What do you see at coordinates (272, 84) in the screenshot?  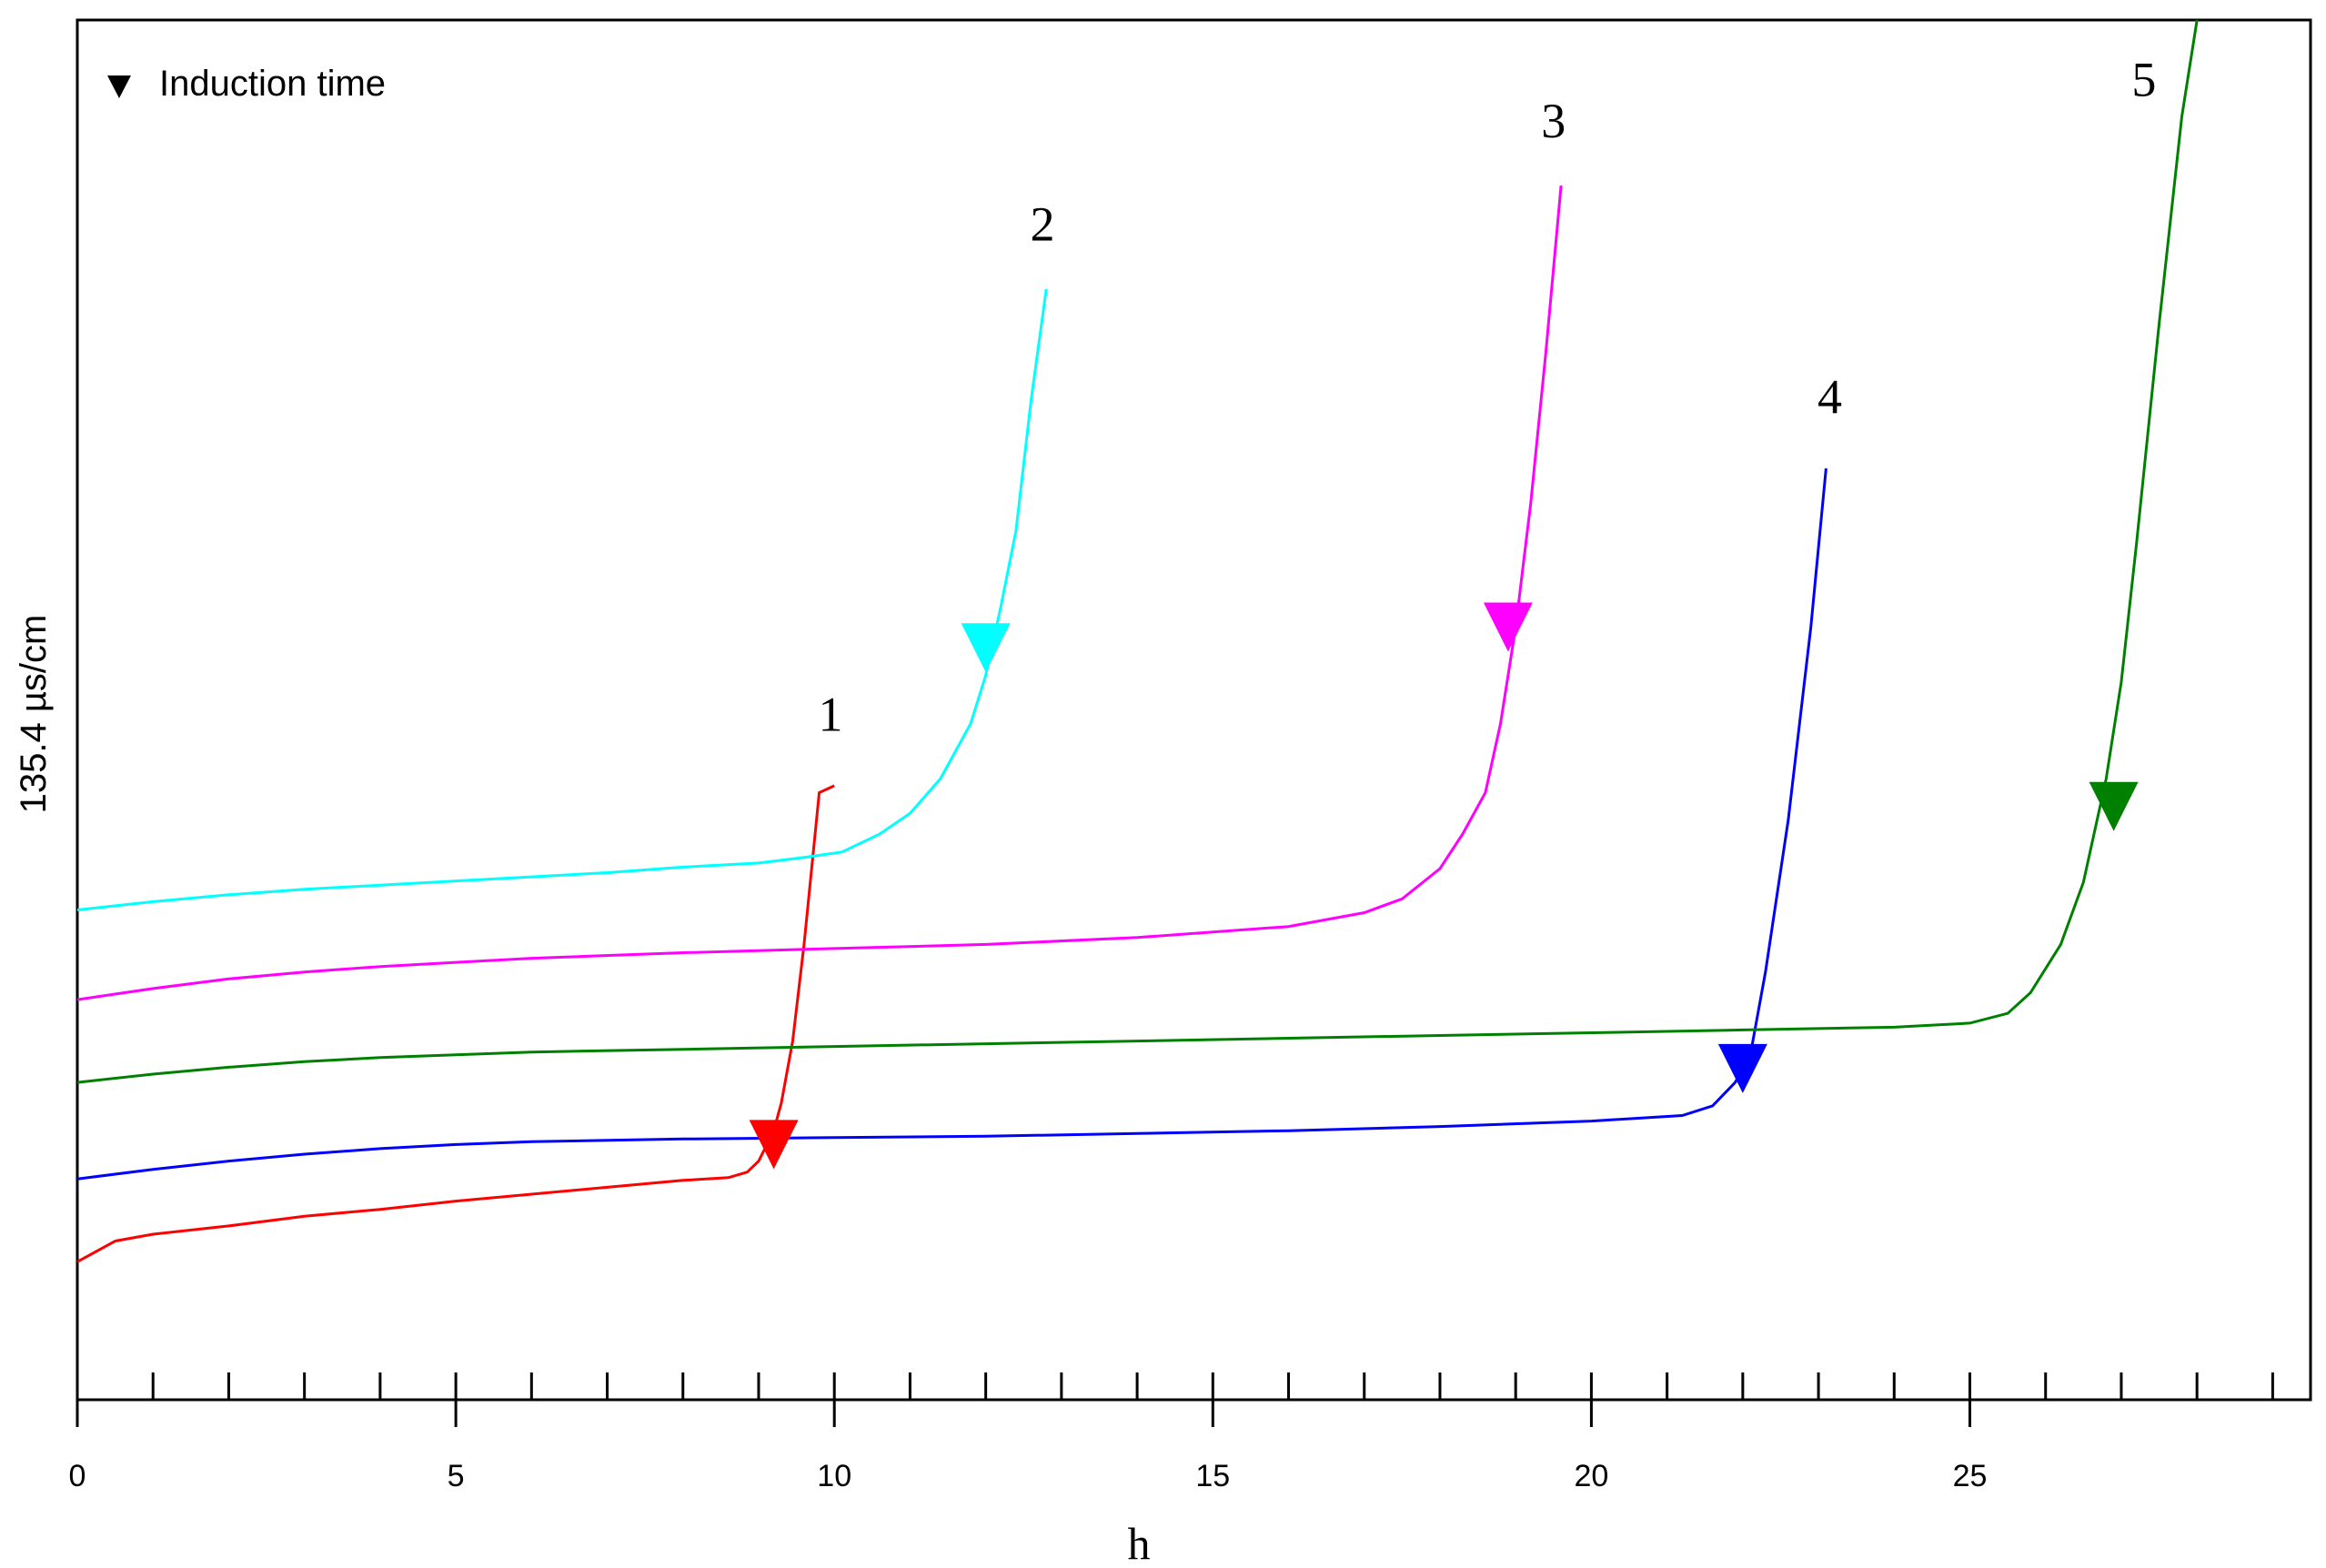 I see `legend-label: Induction time` at bounding box center [272, 84].